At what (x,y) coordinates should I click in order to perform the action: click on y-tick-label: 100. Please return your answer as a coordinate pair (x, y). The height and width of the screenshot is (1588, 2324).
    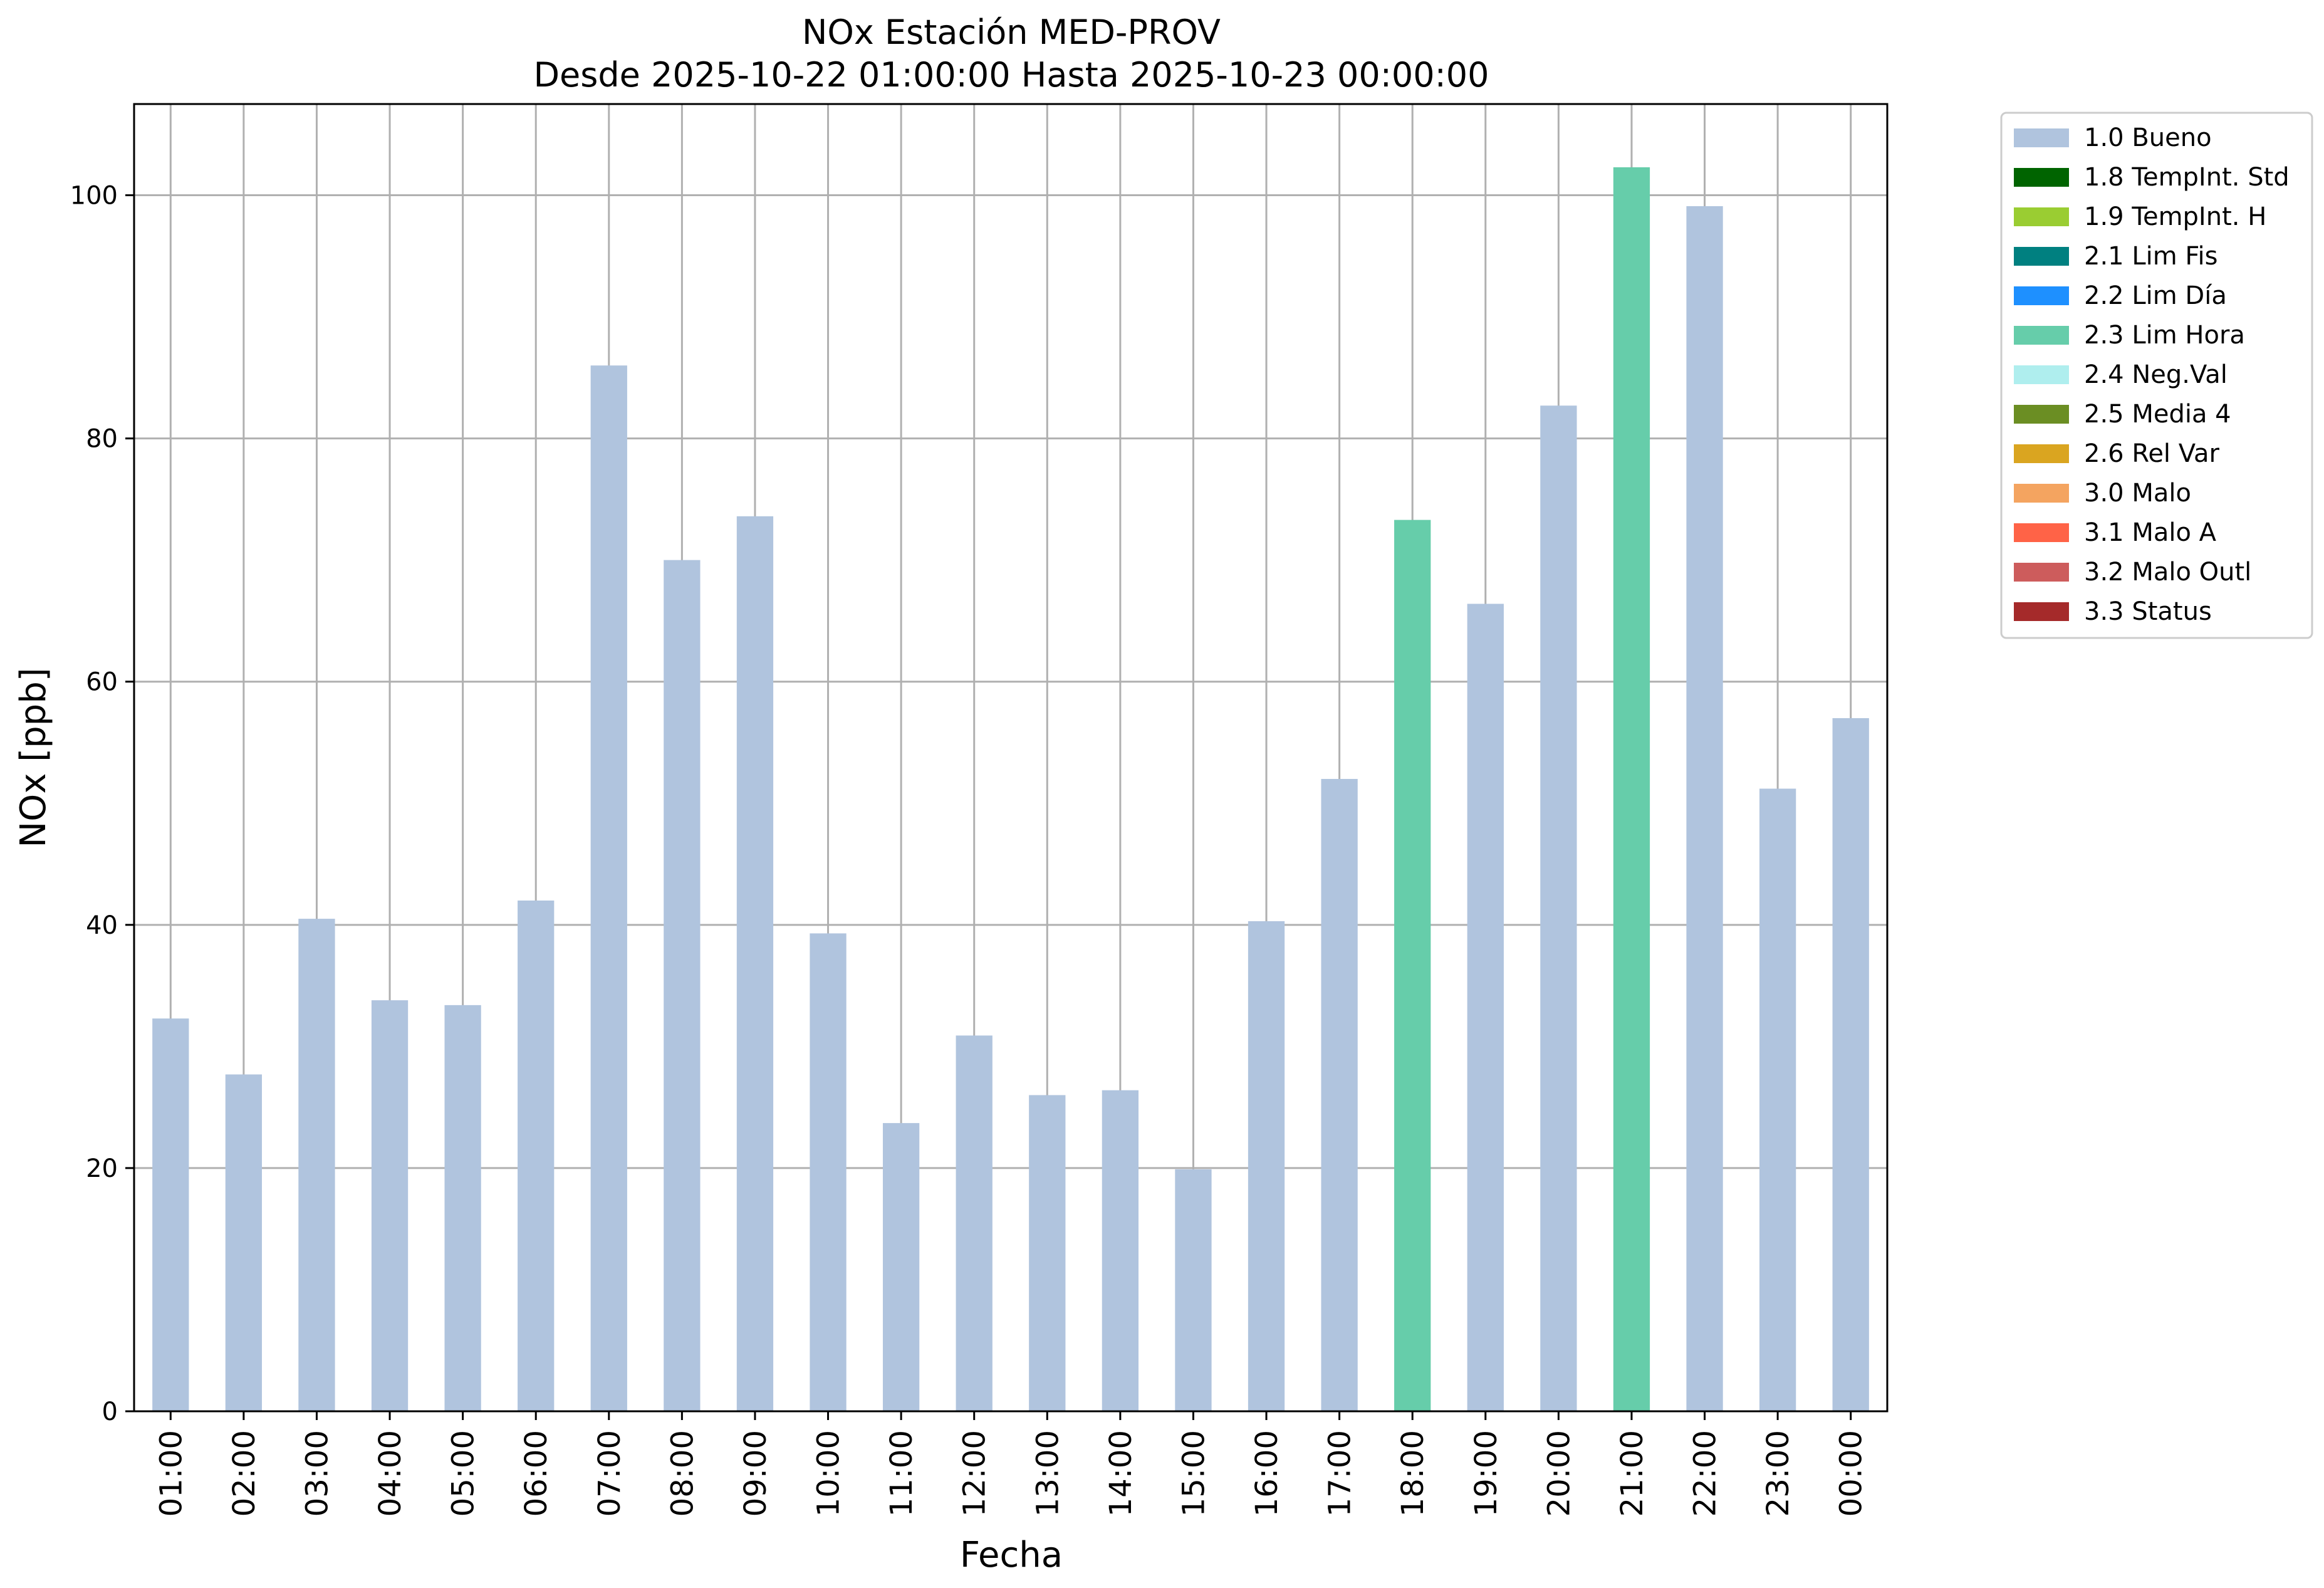
    Looking at the image, I should click on (94, 197).